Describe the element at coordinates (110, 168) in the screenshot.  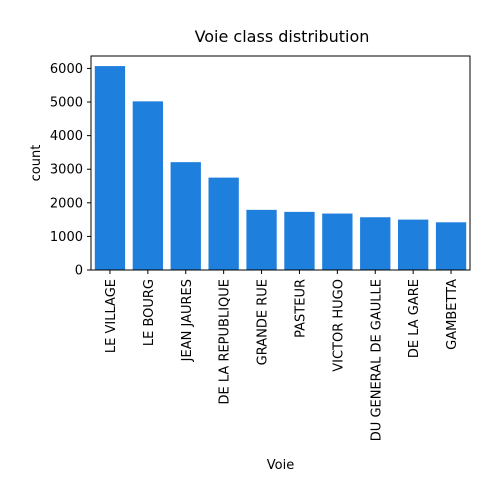
I see `bar-le-village` at that location.